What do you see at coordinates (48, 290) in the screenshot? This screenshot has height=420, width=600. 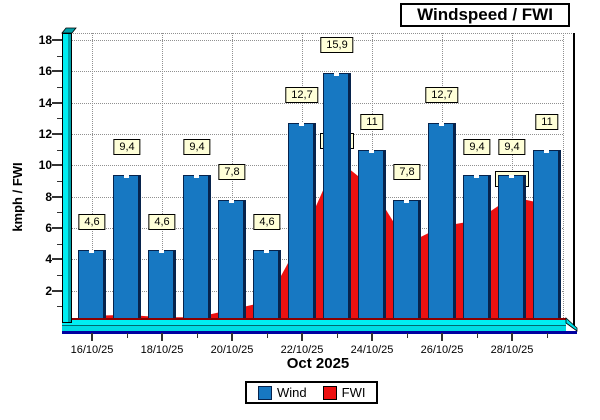 I see `y-tick-label: 2` at bounding box center [48, 290].